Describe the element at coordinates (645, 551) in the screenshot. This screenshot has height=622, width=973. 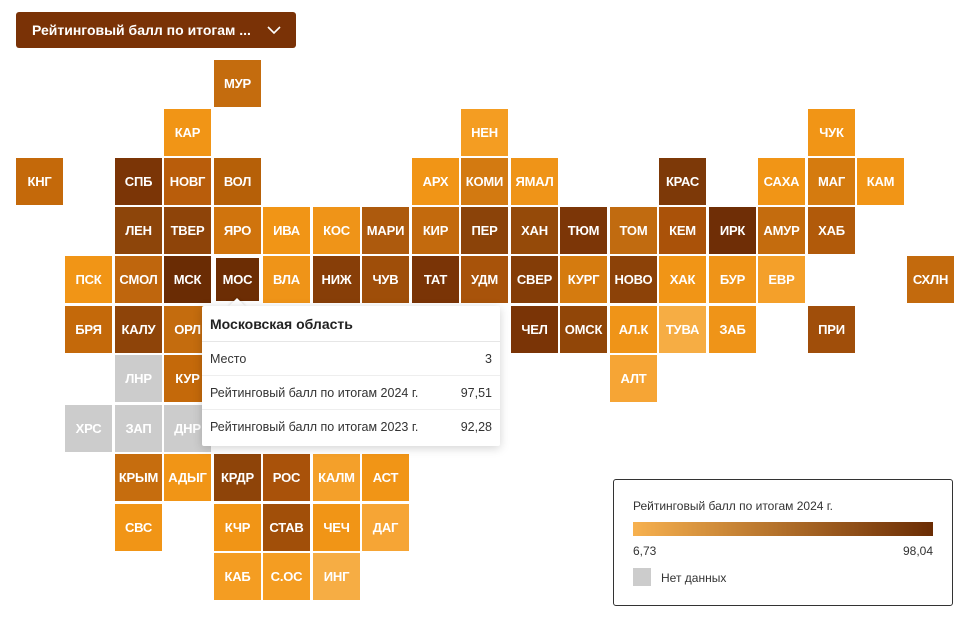
I see `legend-min-value: 6,73` at that location.